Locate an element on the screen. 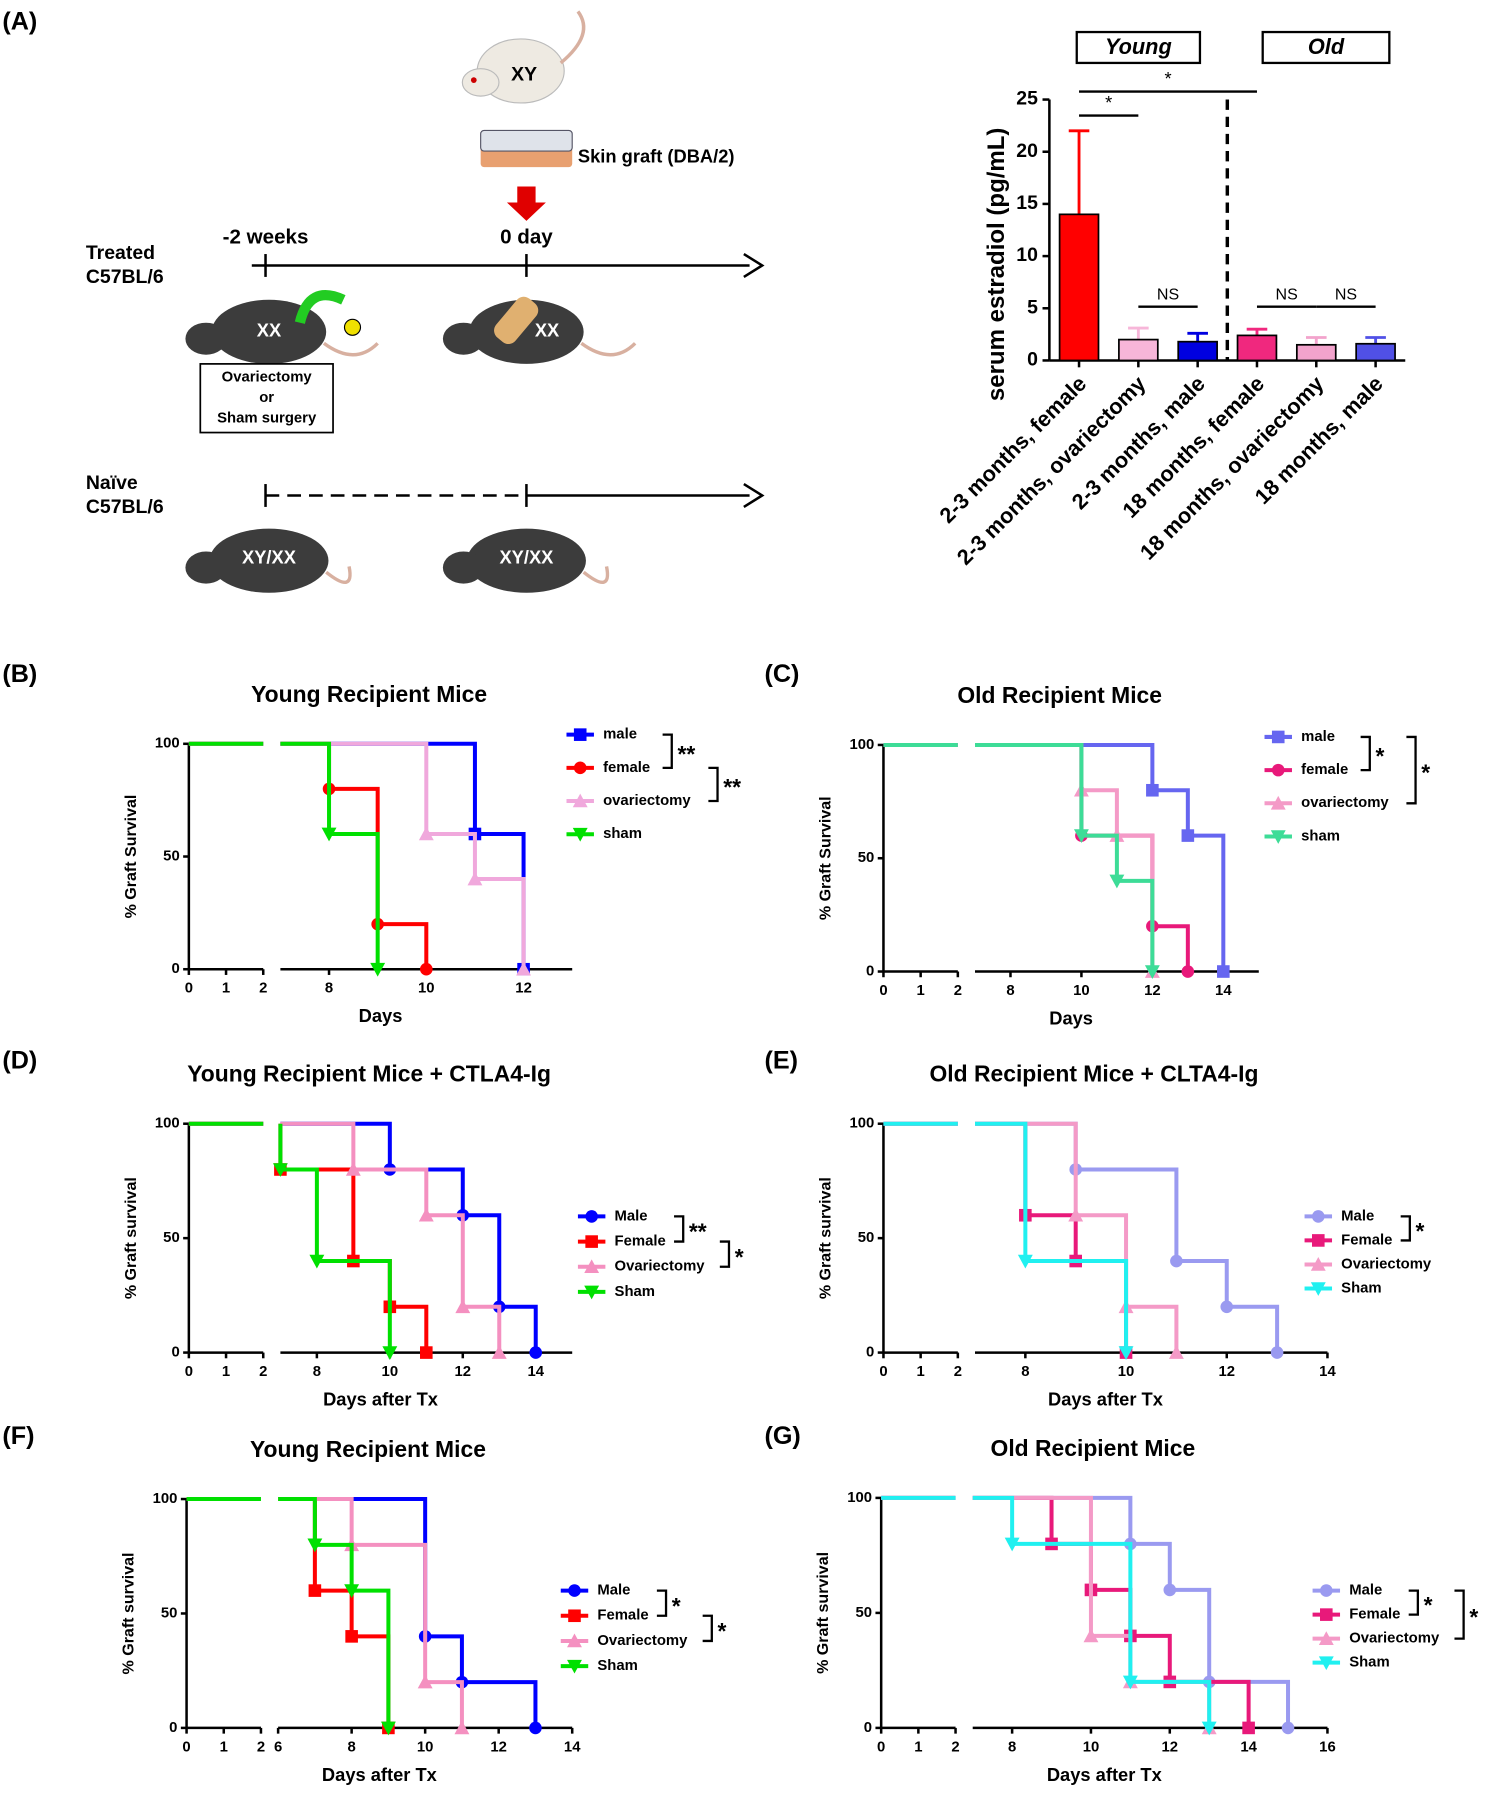  group-label: Young is located at coordinates (1138, 46).